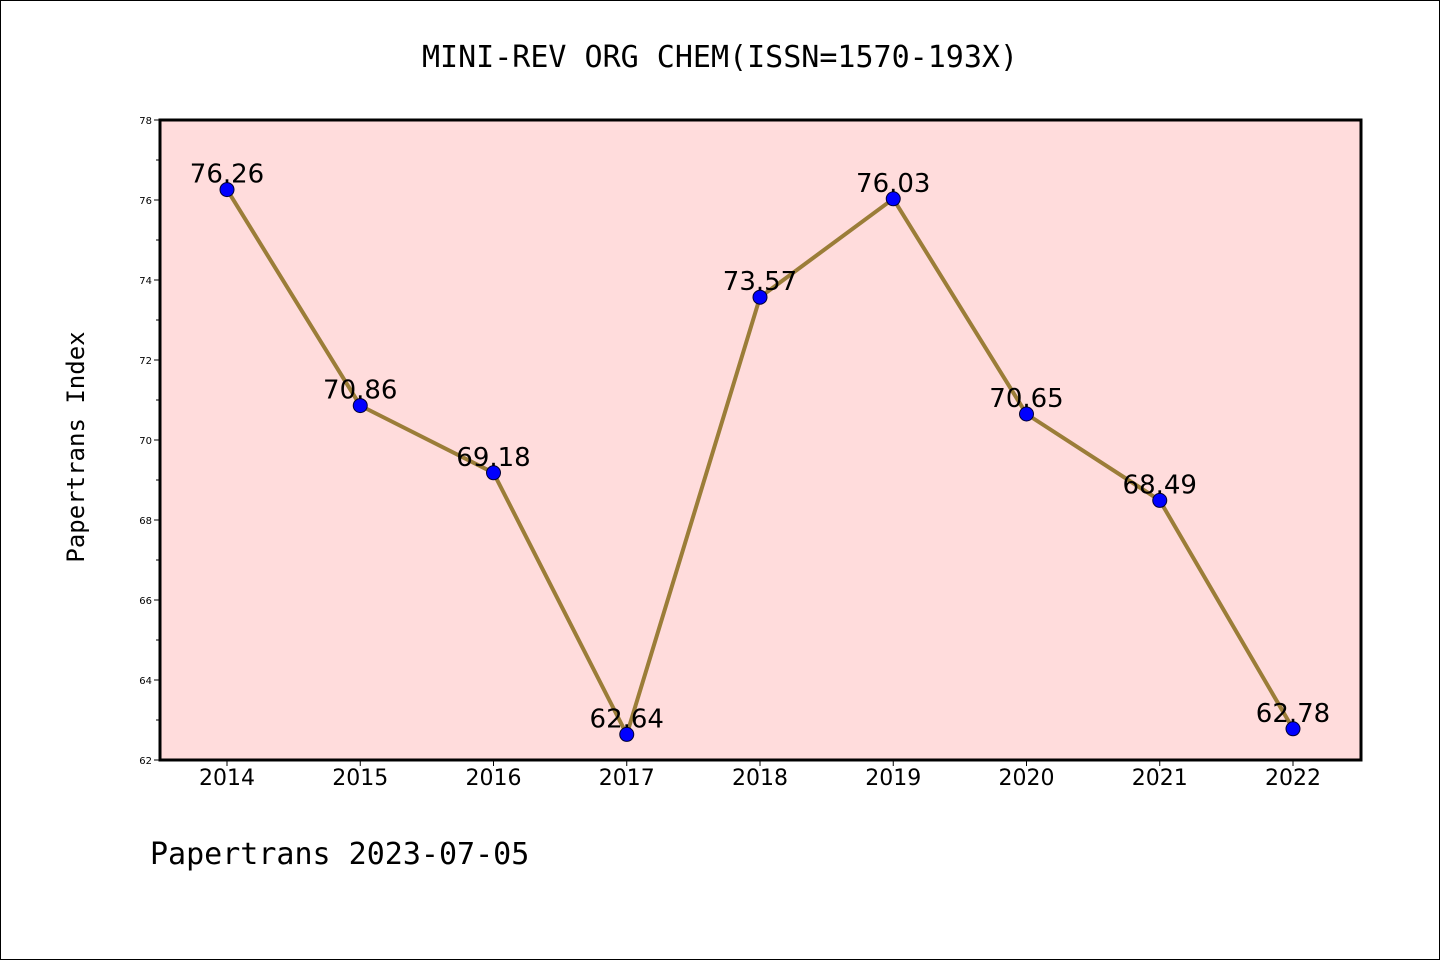 The image size is (1440, 960). What do you see at coordinates (227, 175) in the screenshot?
I see `data-label: 76.26` at bounding box center [227, 175].